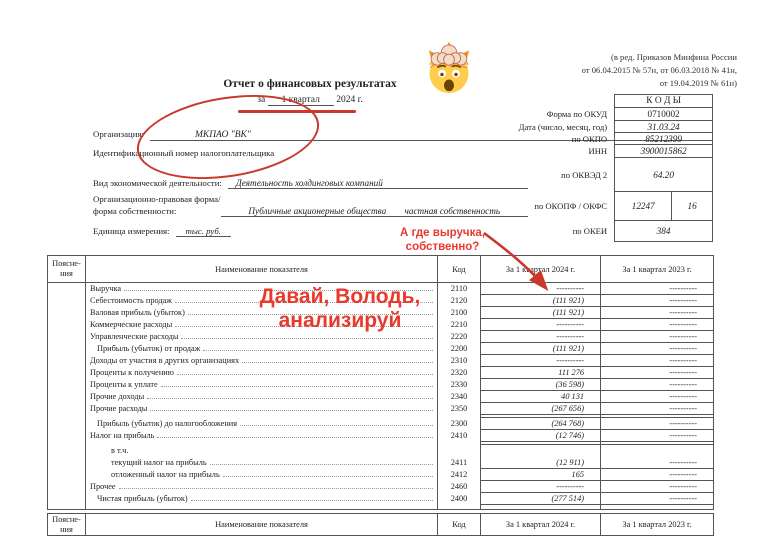  What do you see at coordinates (598, 151) in the screenshot?
I see `codes-row-label: ИНН` at bounding box center [598, 151].